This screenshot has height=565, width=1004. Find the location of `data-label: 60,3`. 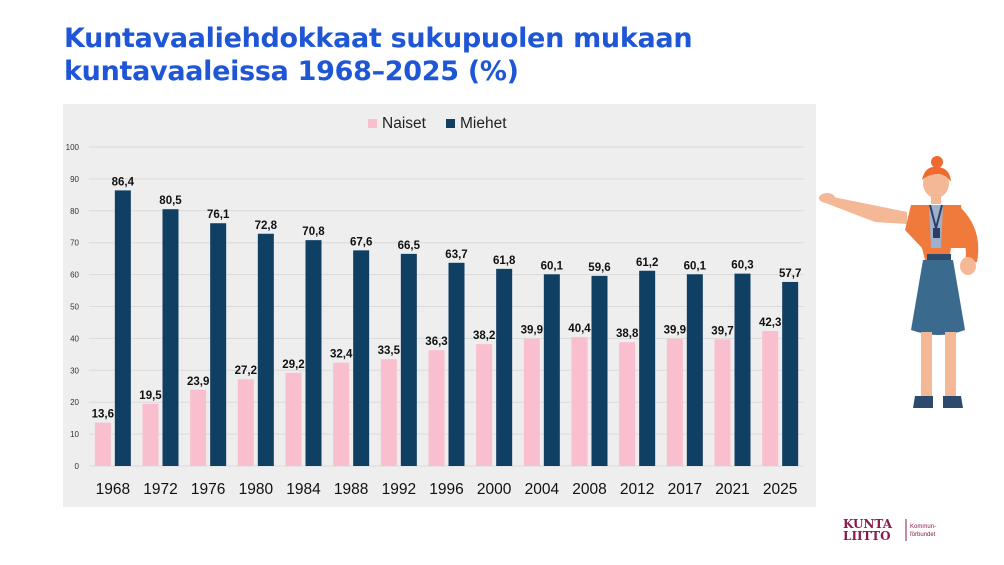

data-label: 60,3 is located at coordinates (742, 266).